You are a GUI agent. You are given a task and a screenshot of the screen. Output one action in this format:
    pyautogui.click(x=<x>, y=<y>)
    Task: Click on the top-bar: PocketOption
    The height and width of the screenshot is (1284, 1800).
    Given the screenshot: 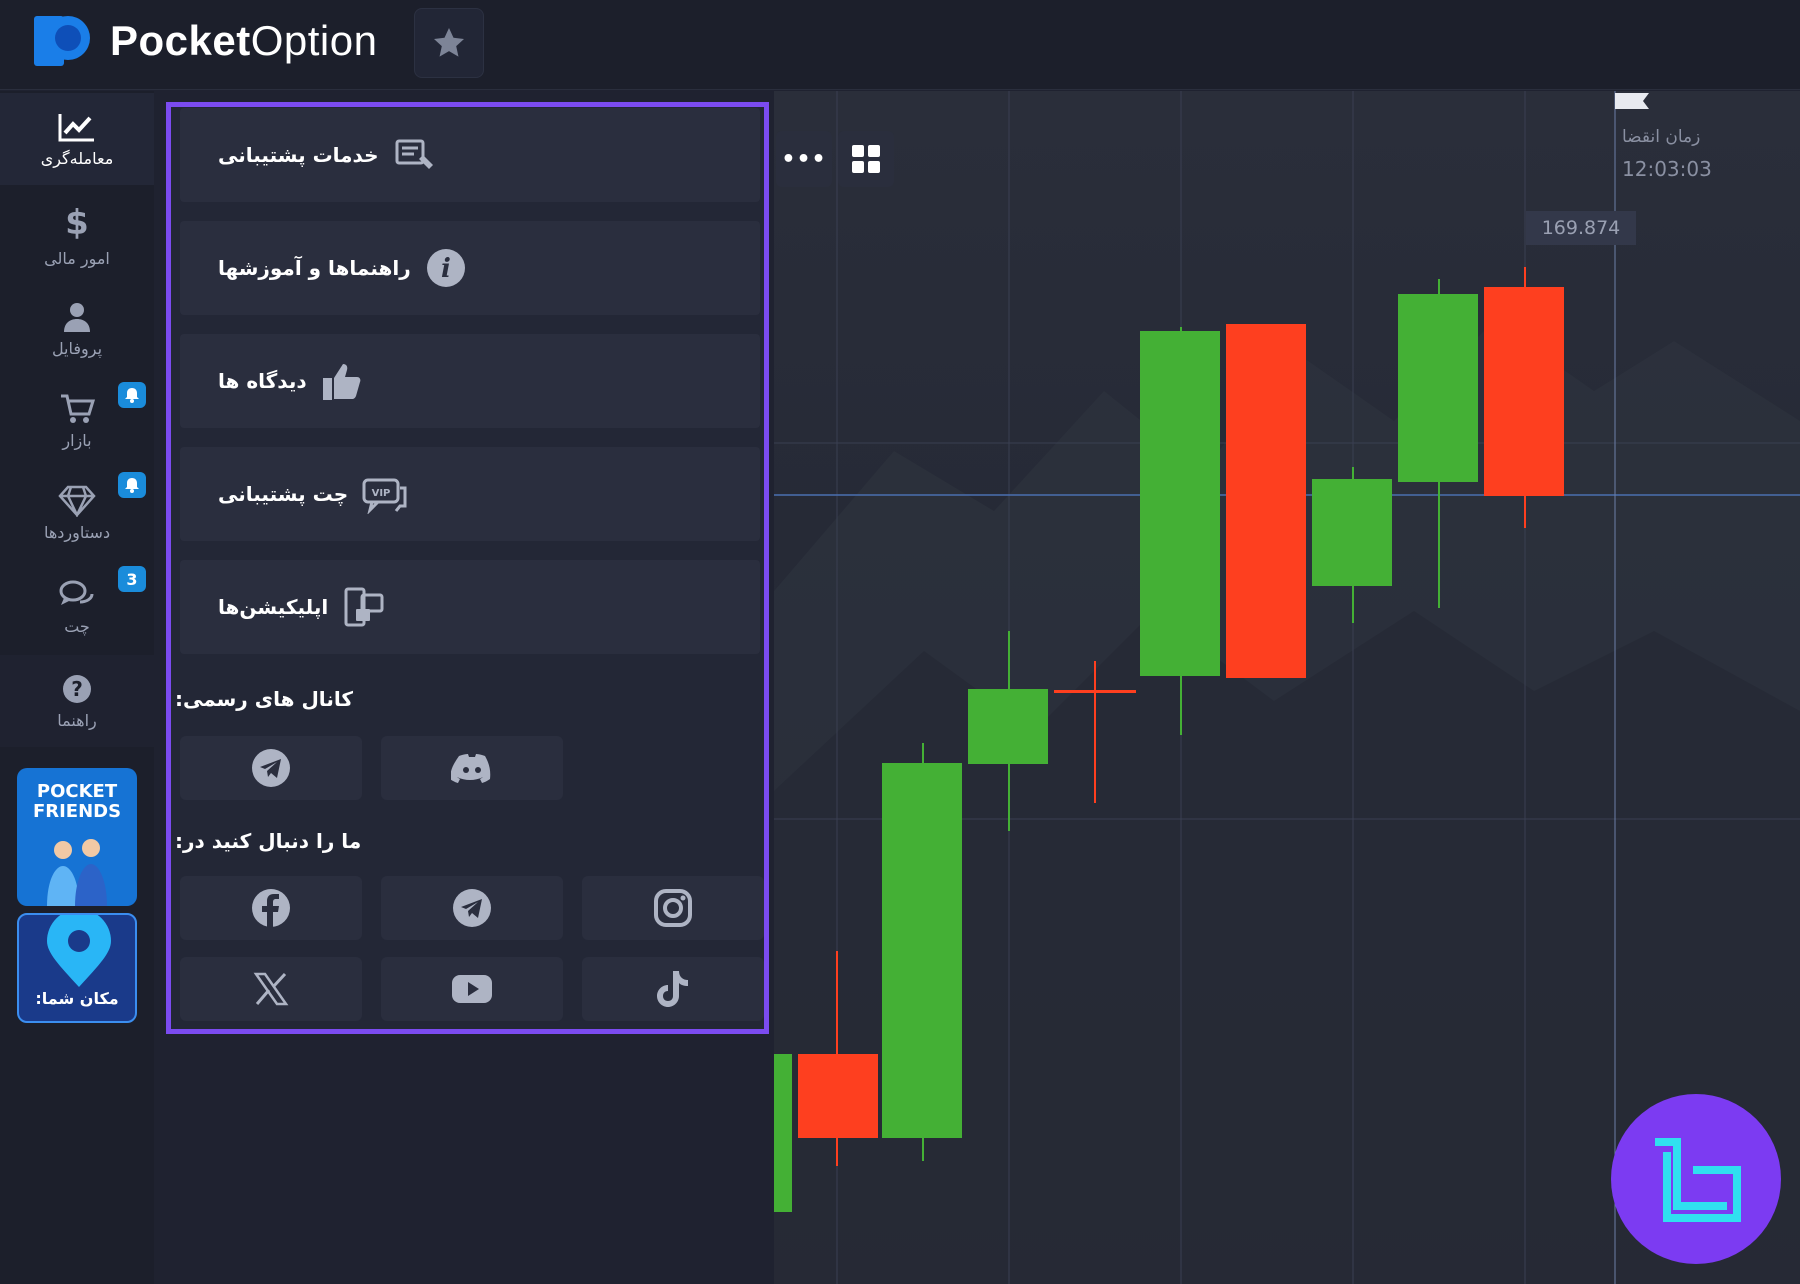 What is the action you would take?
    pyautogui.click(x=900, y=45)
    